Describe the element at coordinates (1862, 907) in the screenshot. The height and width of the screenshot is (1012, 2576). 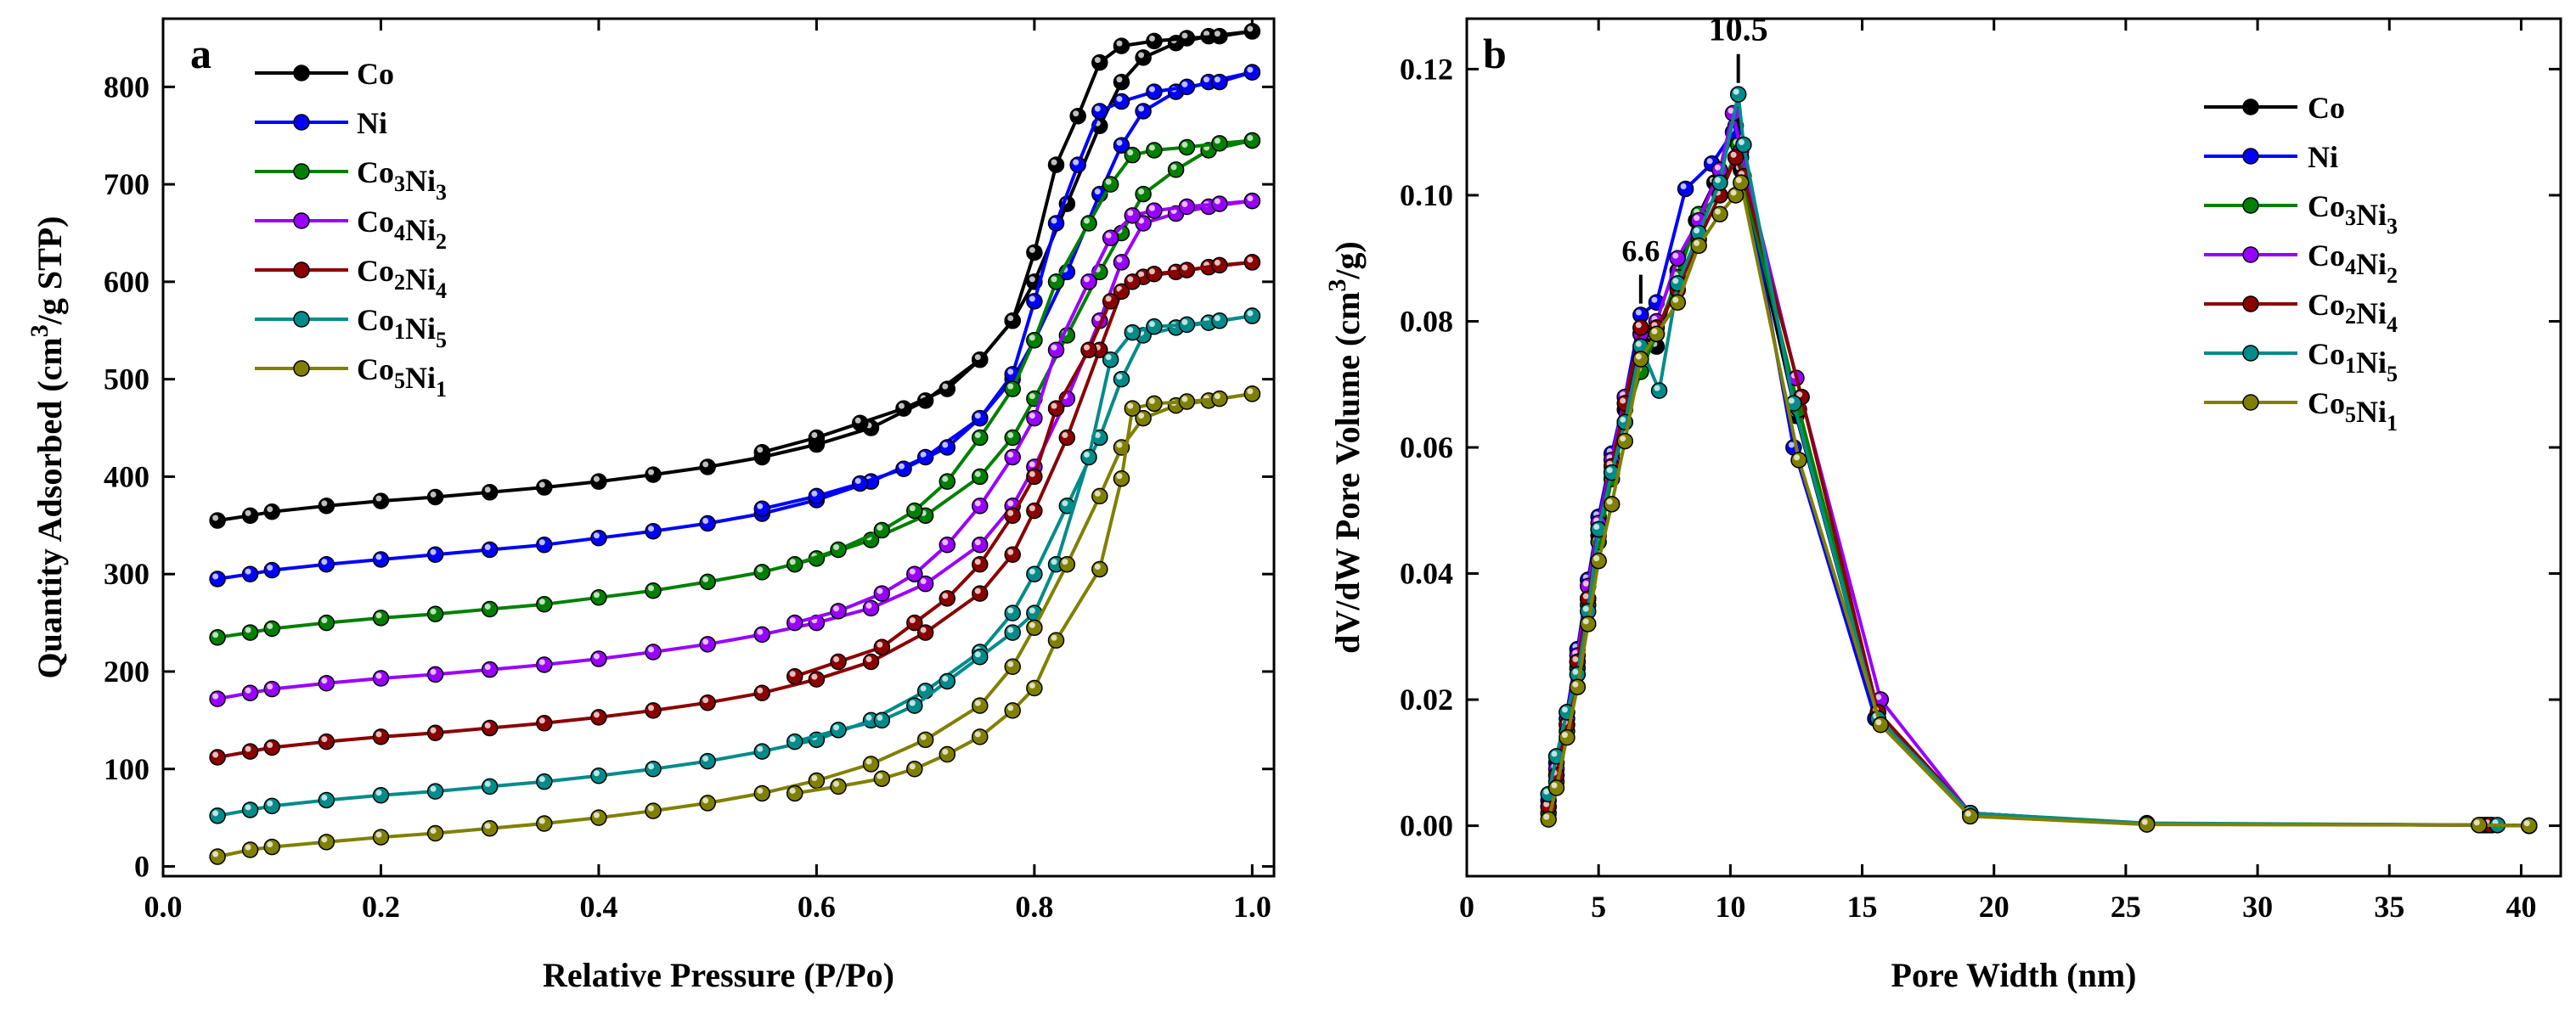
I see `x-tick-label: 15` at that location.